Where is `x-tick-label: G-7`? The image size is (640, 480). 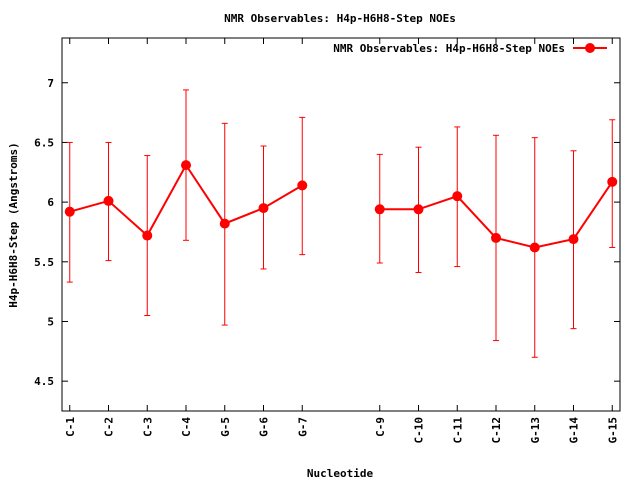
x-tick-label: G-7 is located at coordinates (302, 427).